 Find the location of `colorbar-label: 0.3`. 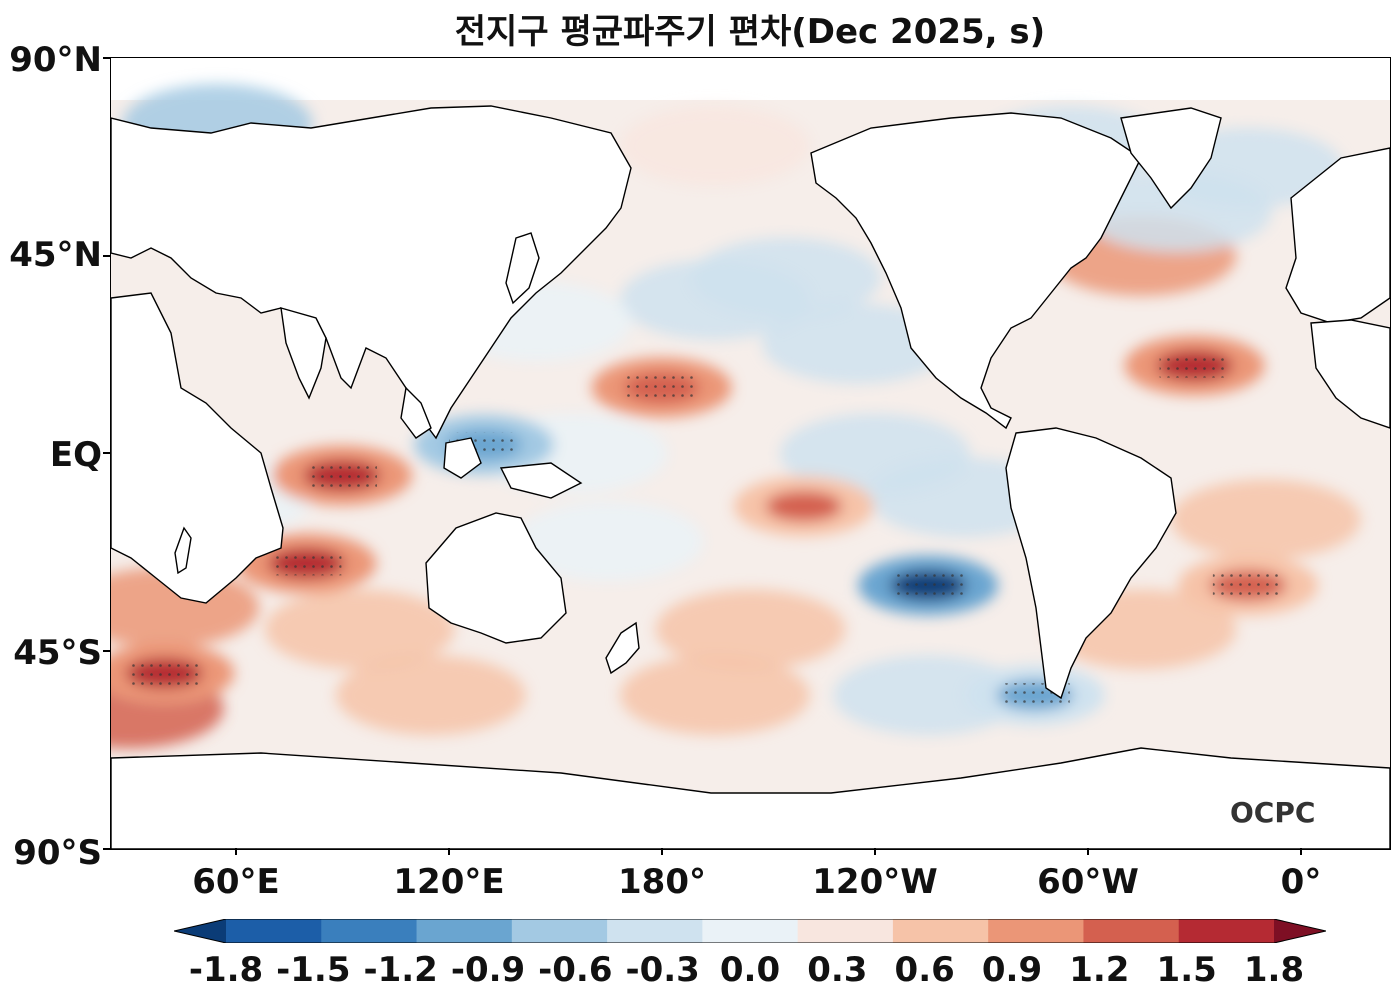

colorbar-label: 0.3 is located at coordinates (837, 970).